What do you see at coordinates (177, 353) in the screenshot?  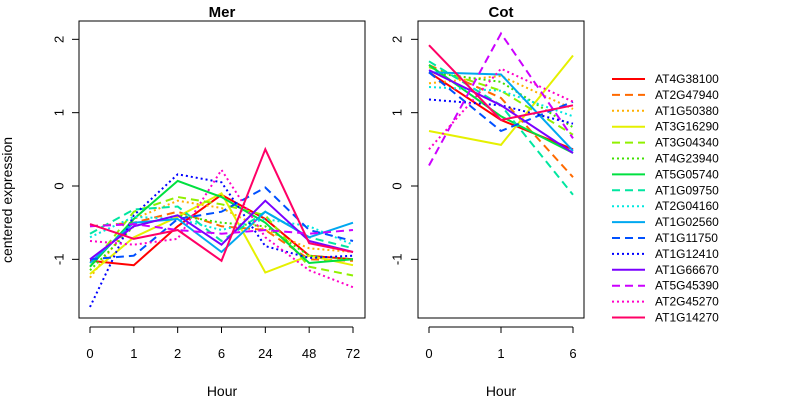 I see `x-tick-label-mer-2: 2` at bounding box center [177, 353].